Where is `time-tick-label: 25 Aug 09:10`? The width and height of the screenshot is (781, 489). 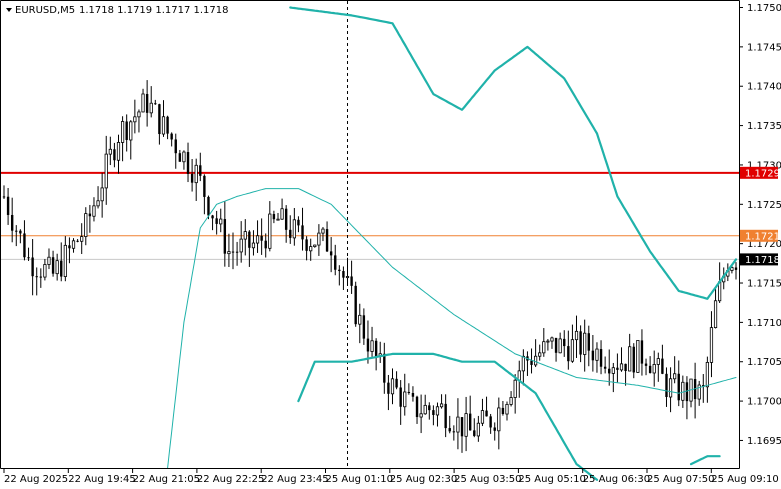 time-tick-label: 25 Aug 09:10 is located at coordinates (744, 479).